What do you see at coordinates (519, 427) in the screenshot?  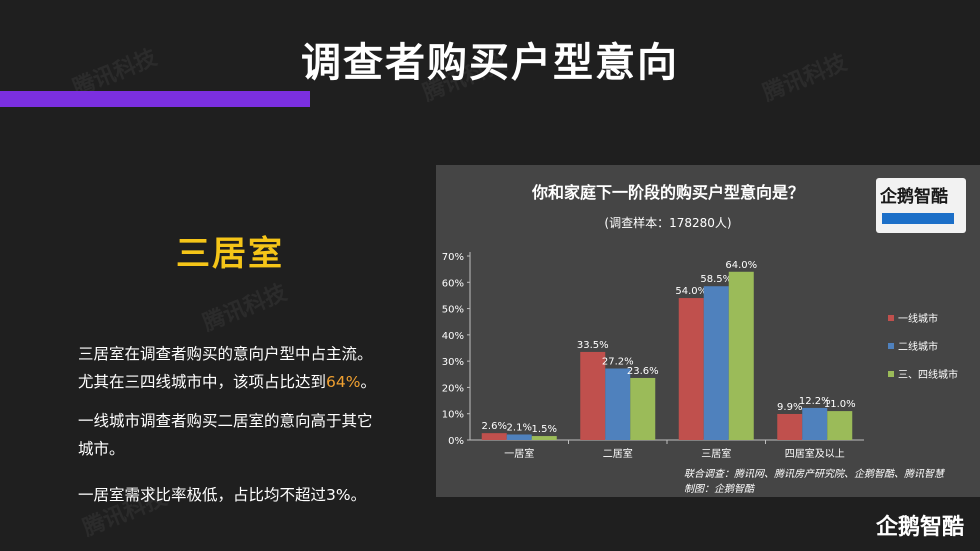 I see `data-label: 2.1%` at bounding box center [519, 427].